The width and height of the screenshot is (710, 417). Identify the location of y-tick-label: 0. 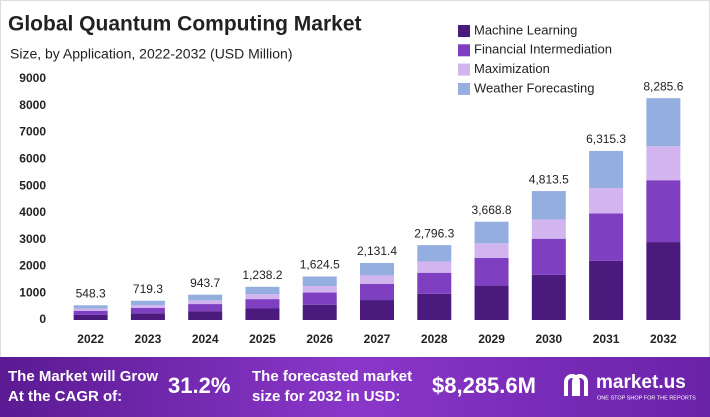
(42, 319).